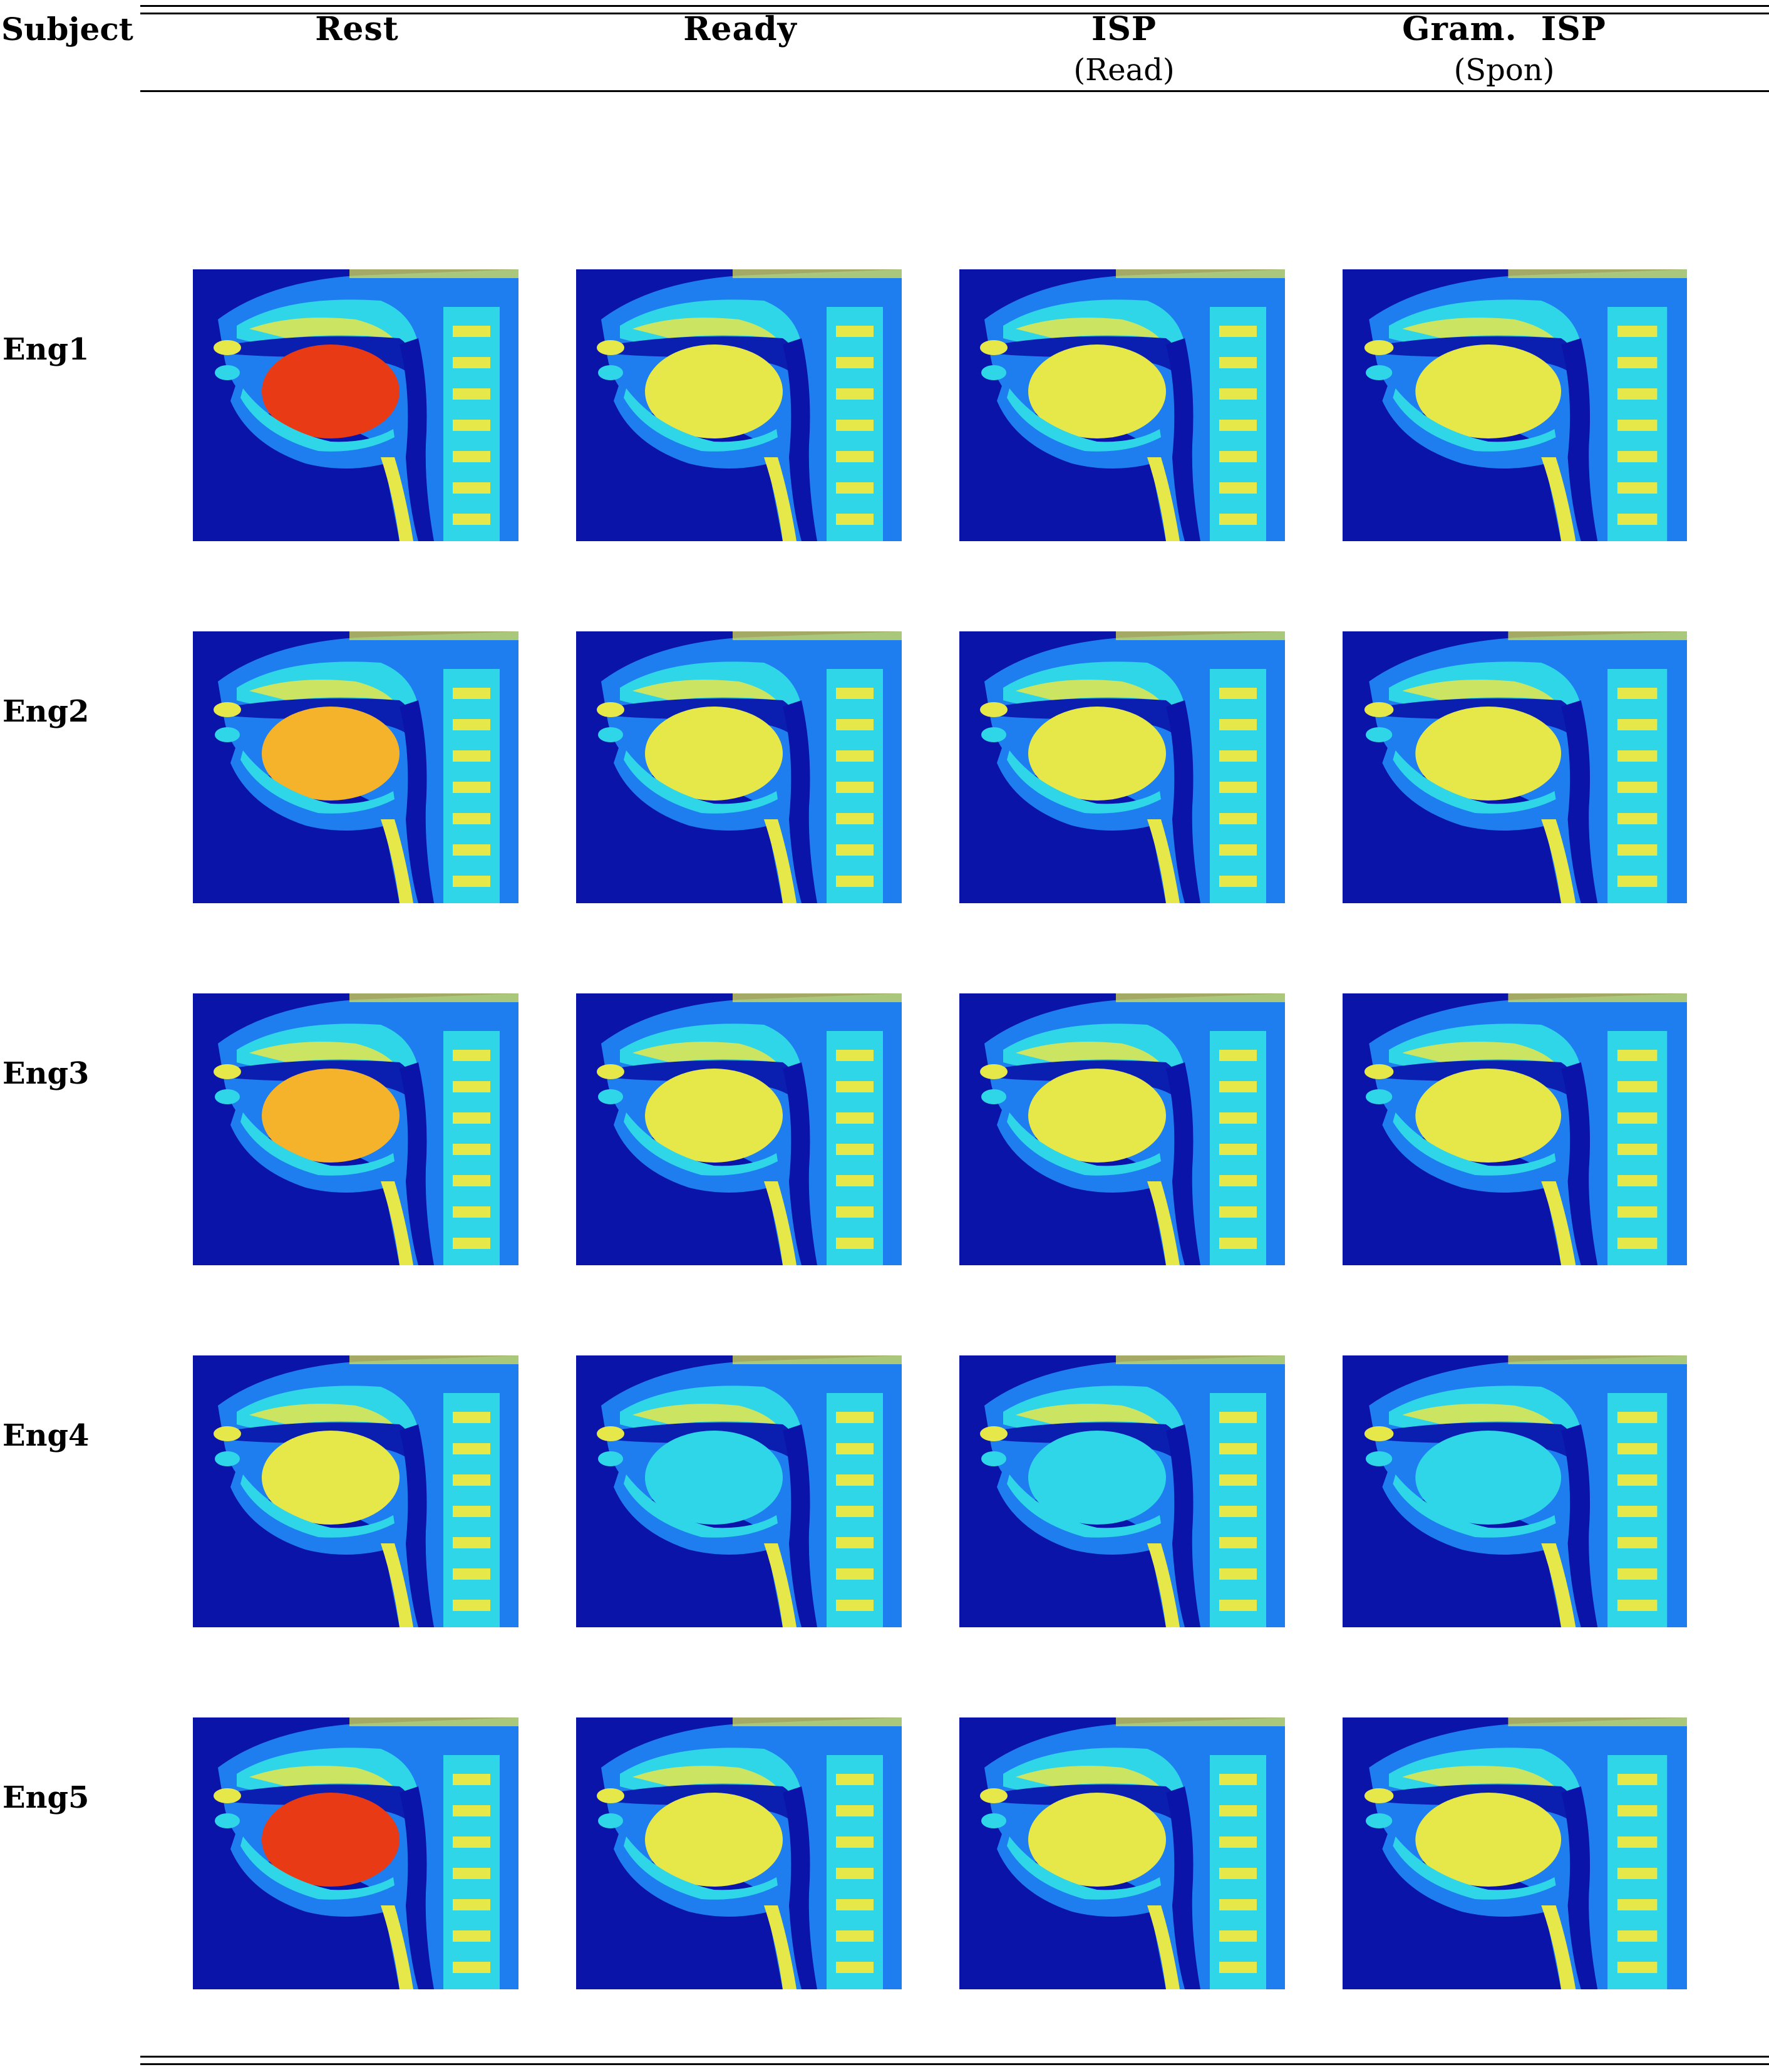 Image resolution: width=1769 pixels, height=2072 pixels. What do you see at coordinates (355, 1853) in the screenshot?
I see `mri-image-eng5-rest` at bounding box center [355, 1853].